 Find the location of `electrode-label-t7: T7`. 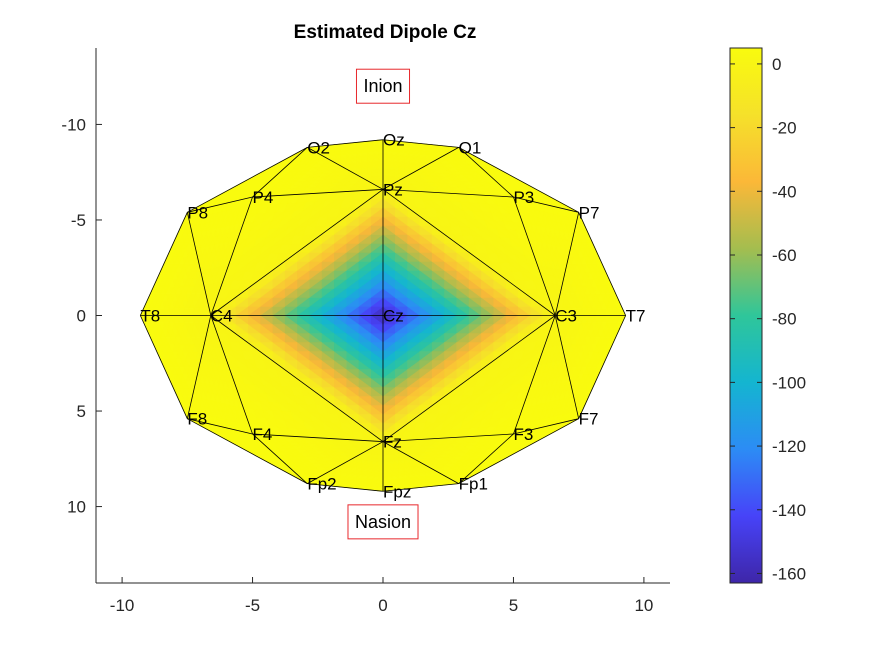

electrode-label-t7: T7 is located at coordinates (636, 316).